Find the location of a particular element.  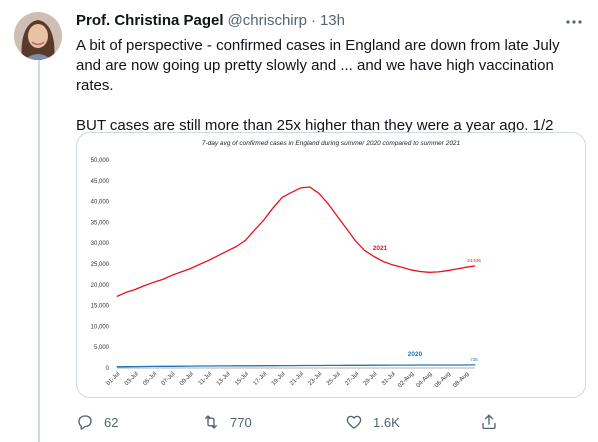

retweet-count: 770 is located at coordinates (241, 422).